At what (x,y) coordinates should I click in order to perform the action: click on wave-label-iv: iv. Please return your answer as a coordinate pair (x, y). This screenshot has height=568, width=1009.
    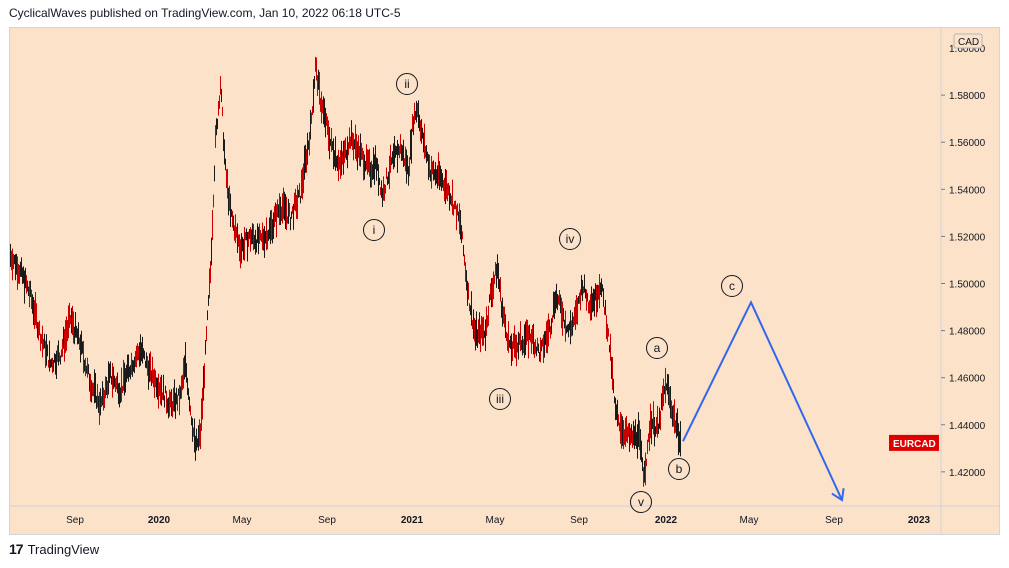
    Looking at the image, I should click on (570, 239).